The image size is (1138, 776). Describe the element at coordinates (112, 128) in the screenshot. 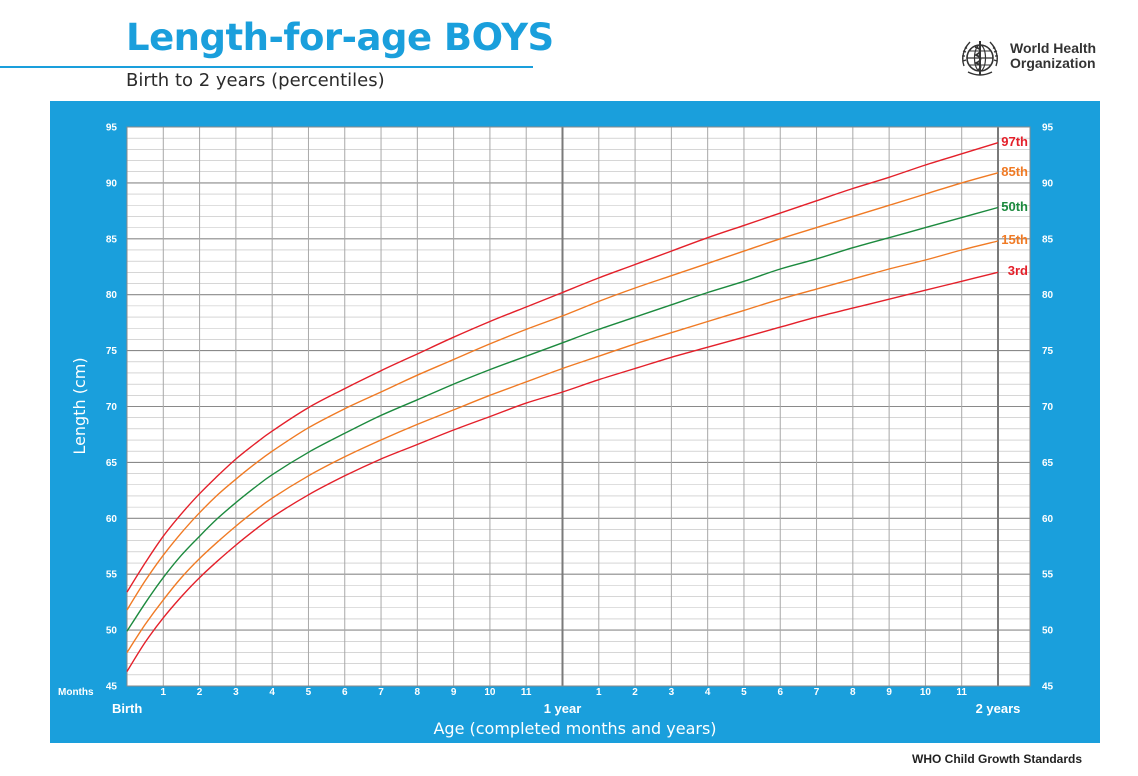

I see `y-tick-label-left: 95` at that location.